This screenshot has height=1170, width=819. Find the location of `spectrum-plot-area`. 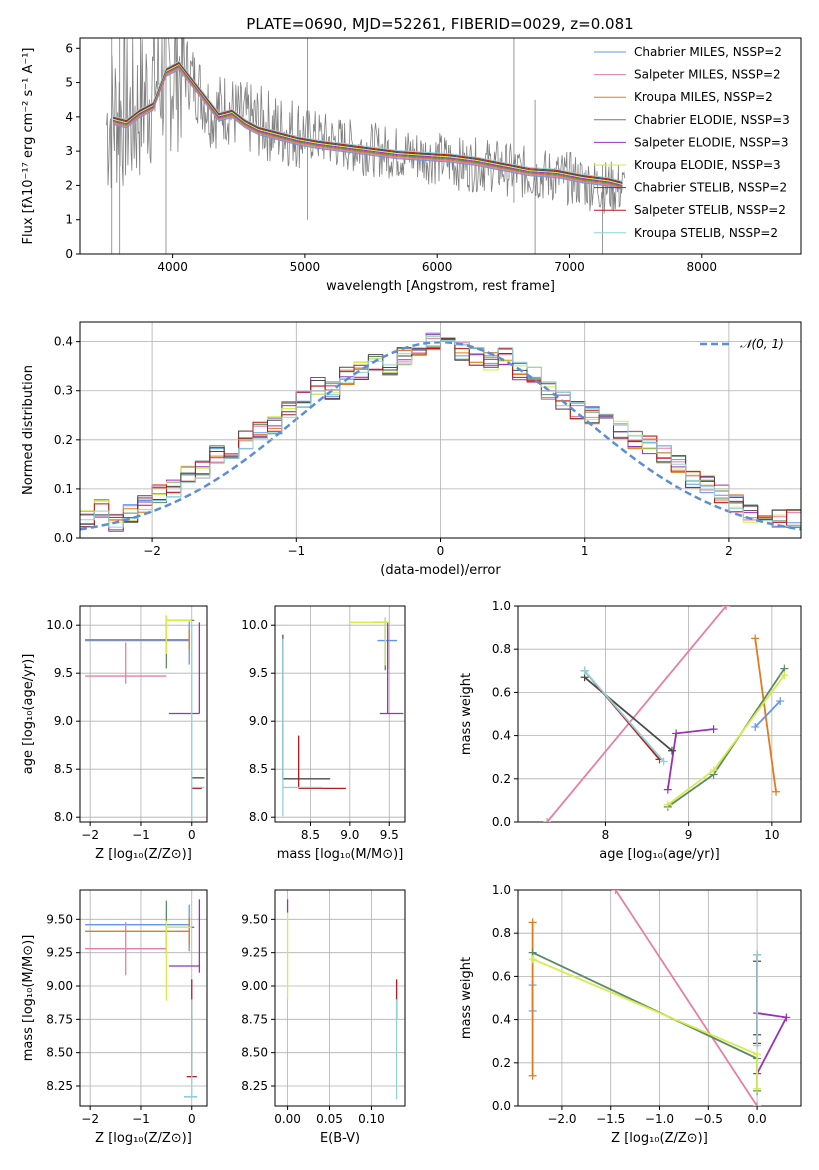

spectrum-plot-area is located at coordinates (366, 146).